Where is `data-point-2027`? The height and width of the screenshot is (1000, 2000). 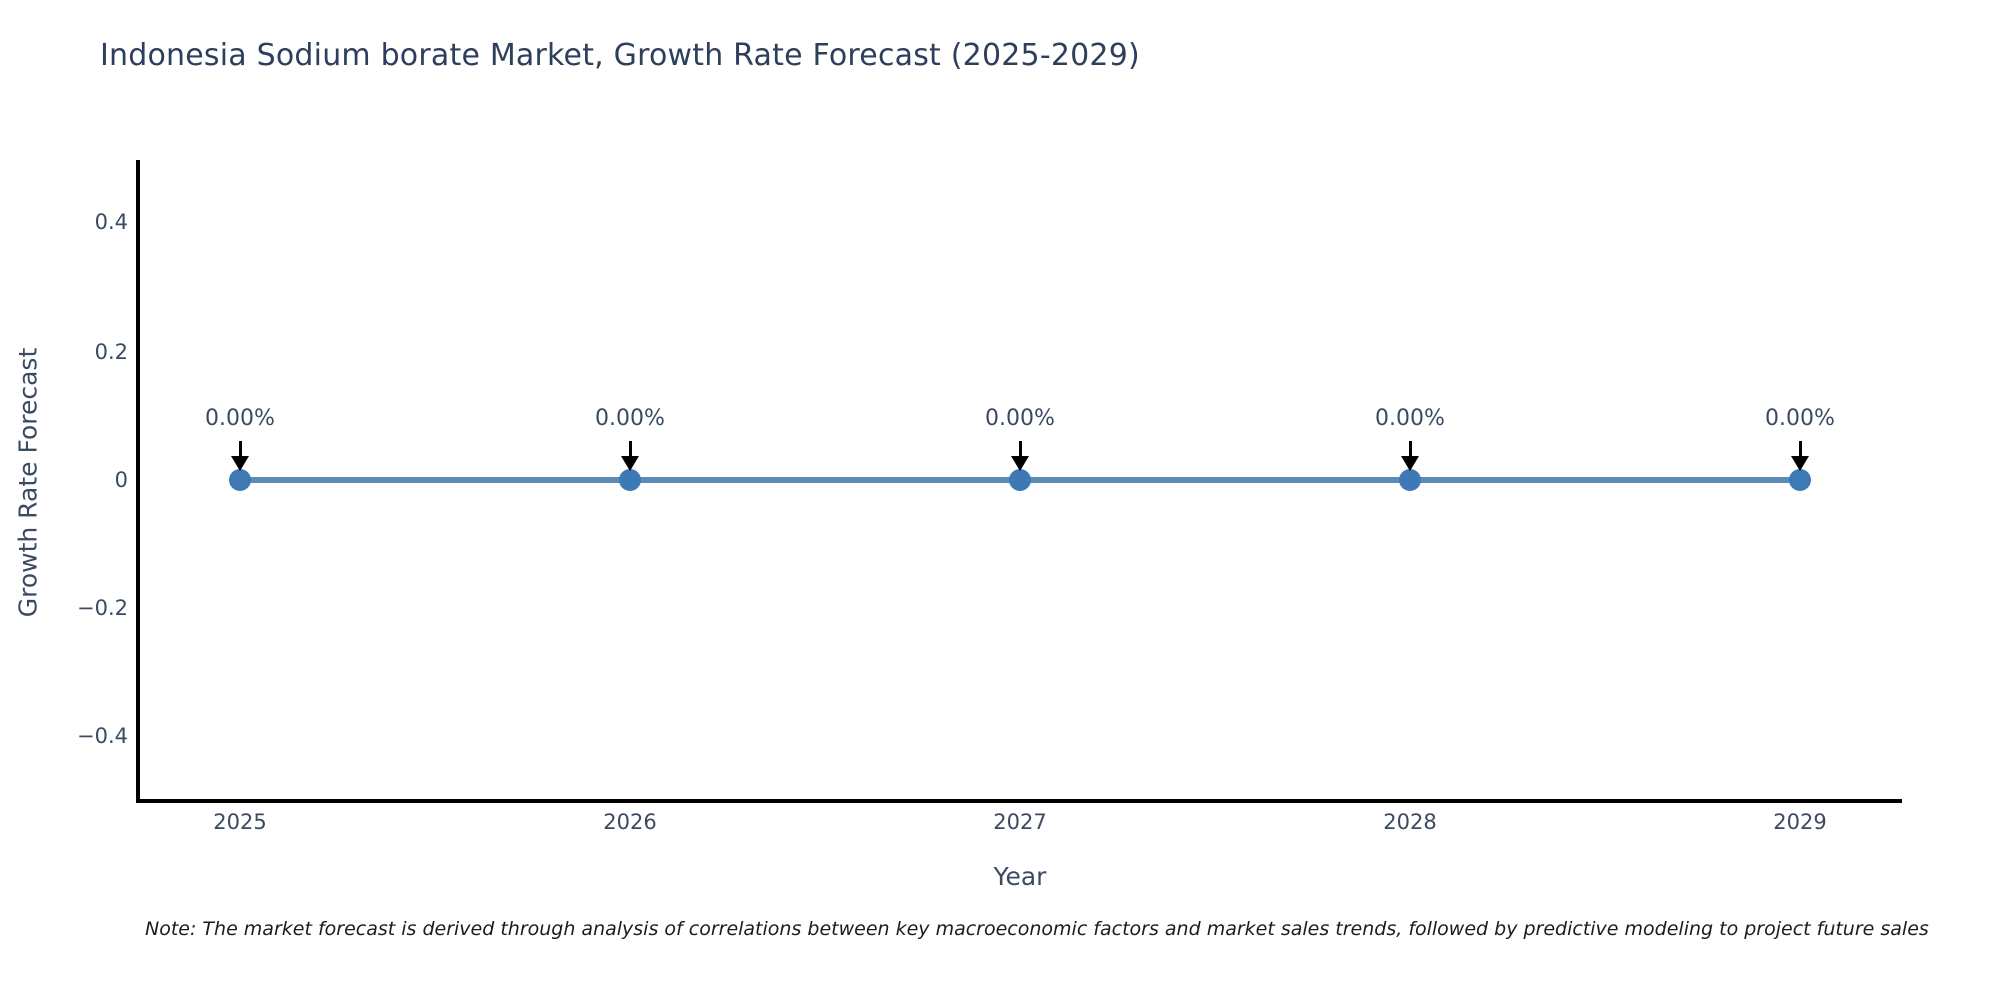 data-point-2027 is located at coordinates (1020, 480).